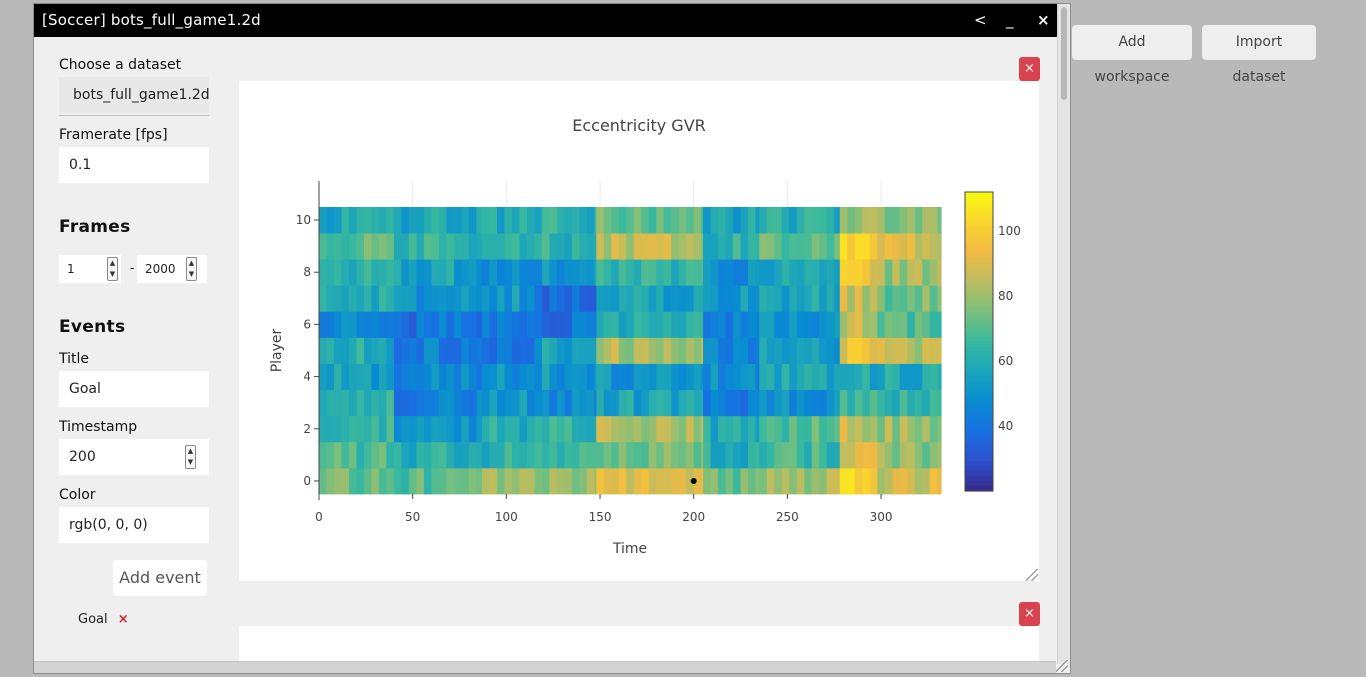 Image resolution: width=1366 pixels, height=677 pixels. I want to click on horizontal-scrollbar, so click(545, 667).